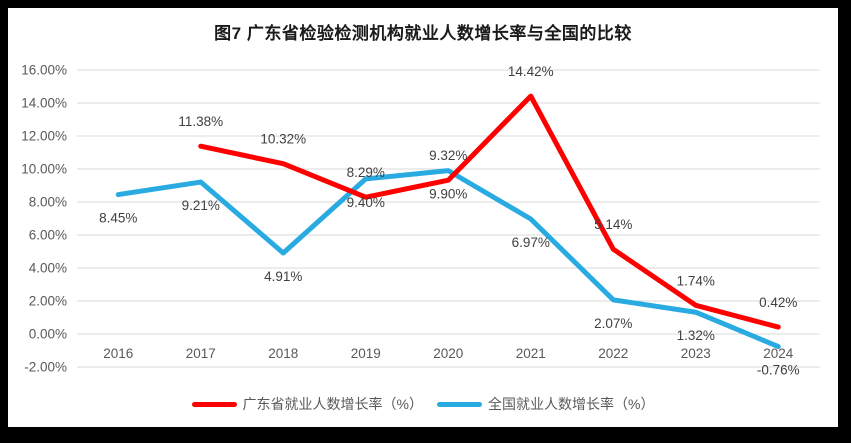 The image size is (851, 443). What do you see at coordinates (366, 353) in the screenshot?
I see `x-axis-tick-label: 2019` at bounding box center [366, 353].